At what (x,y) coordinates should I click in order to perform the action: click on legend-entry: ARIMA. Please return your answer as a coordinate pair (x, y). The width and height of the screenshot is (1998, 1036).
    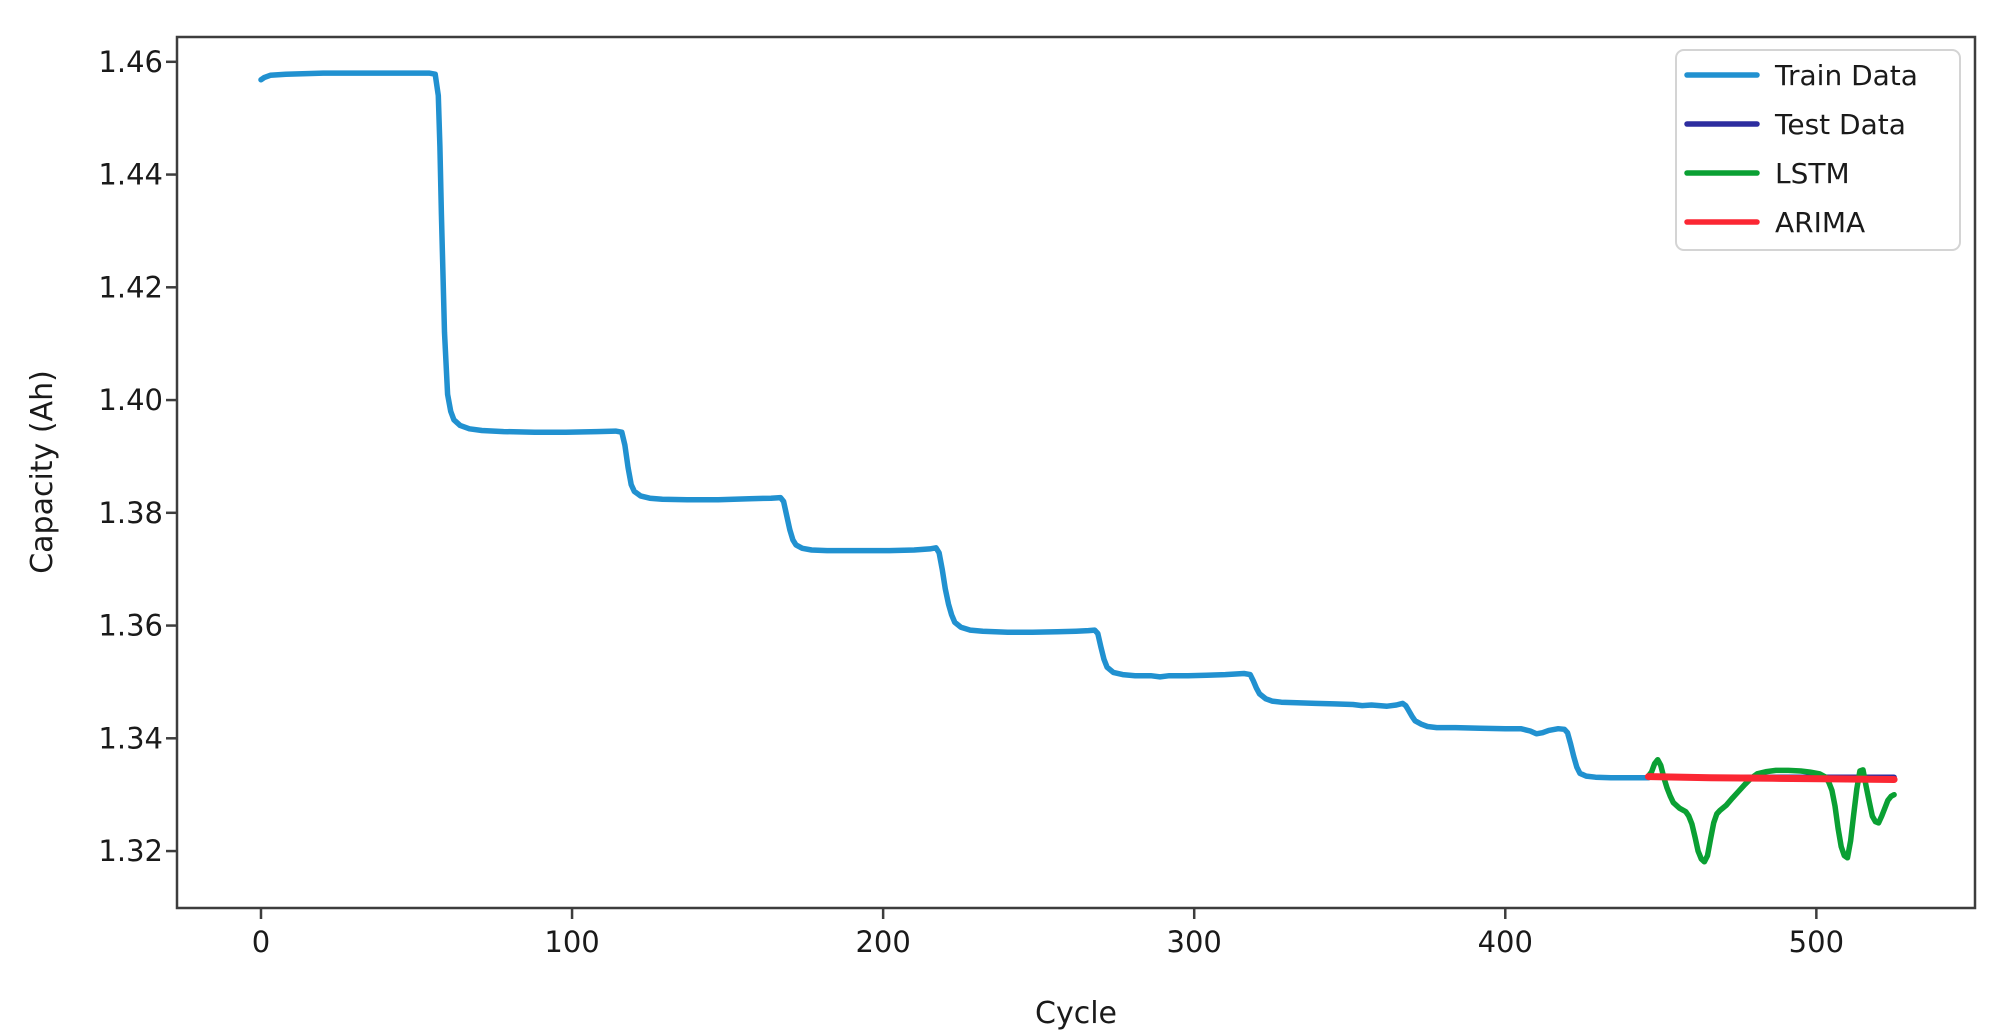
    Looking at the image, I should click on (1774, 222).